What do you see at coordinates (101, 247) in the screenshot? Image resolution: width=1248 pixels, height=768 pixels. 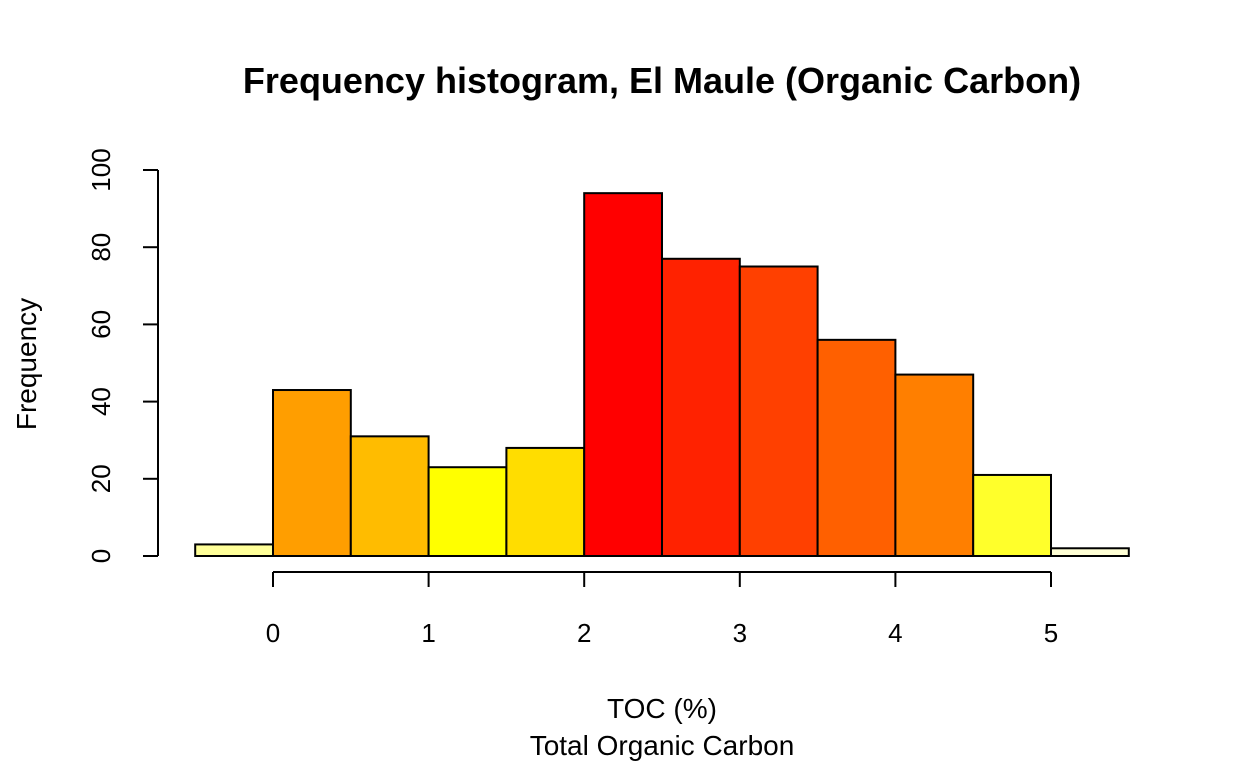 I see `y-tick-label-80: 80` at bounding box center [101, 247].